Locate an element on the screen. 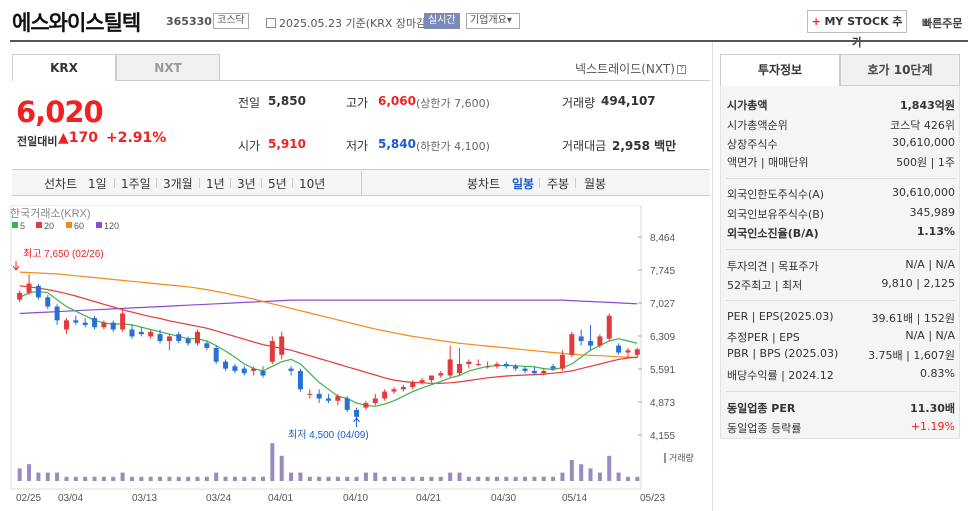 The height and width of the screenshot is (511, 976). candle-monthly: 월봉 is located at coordinates (595, 184).